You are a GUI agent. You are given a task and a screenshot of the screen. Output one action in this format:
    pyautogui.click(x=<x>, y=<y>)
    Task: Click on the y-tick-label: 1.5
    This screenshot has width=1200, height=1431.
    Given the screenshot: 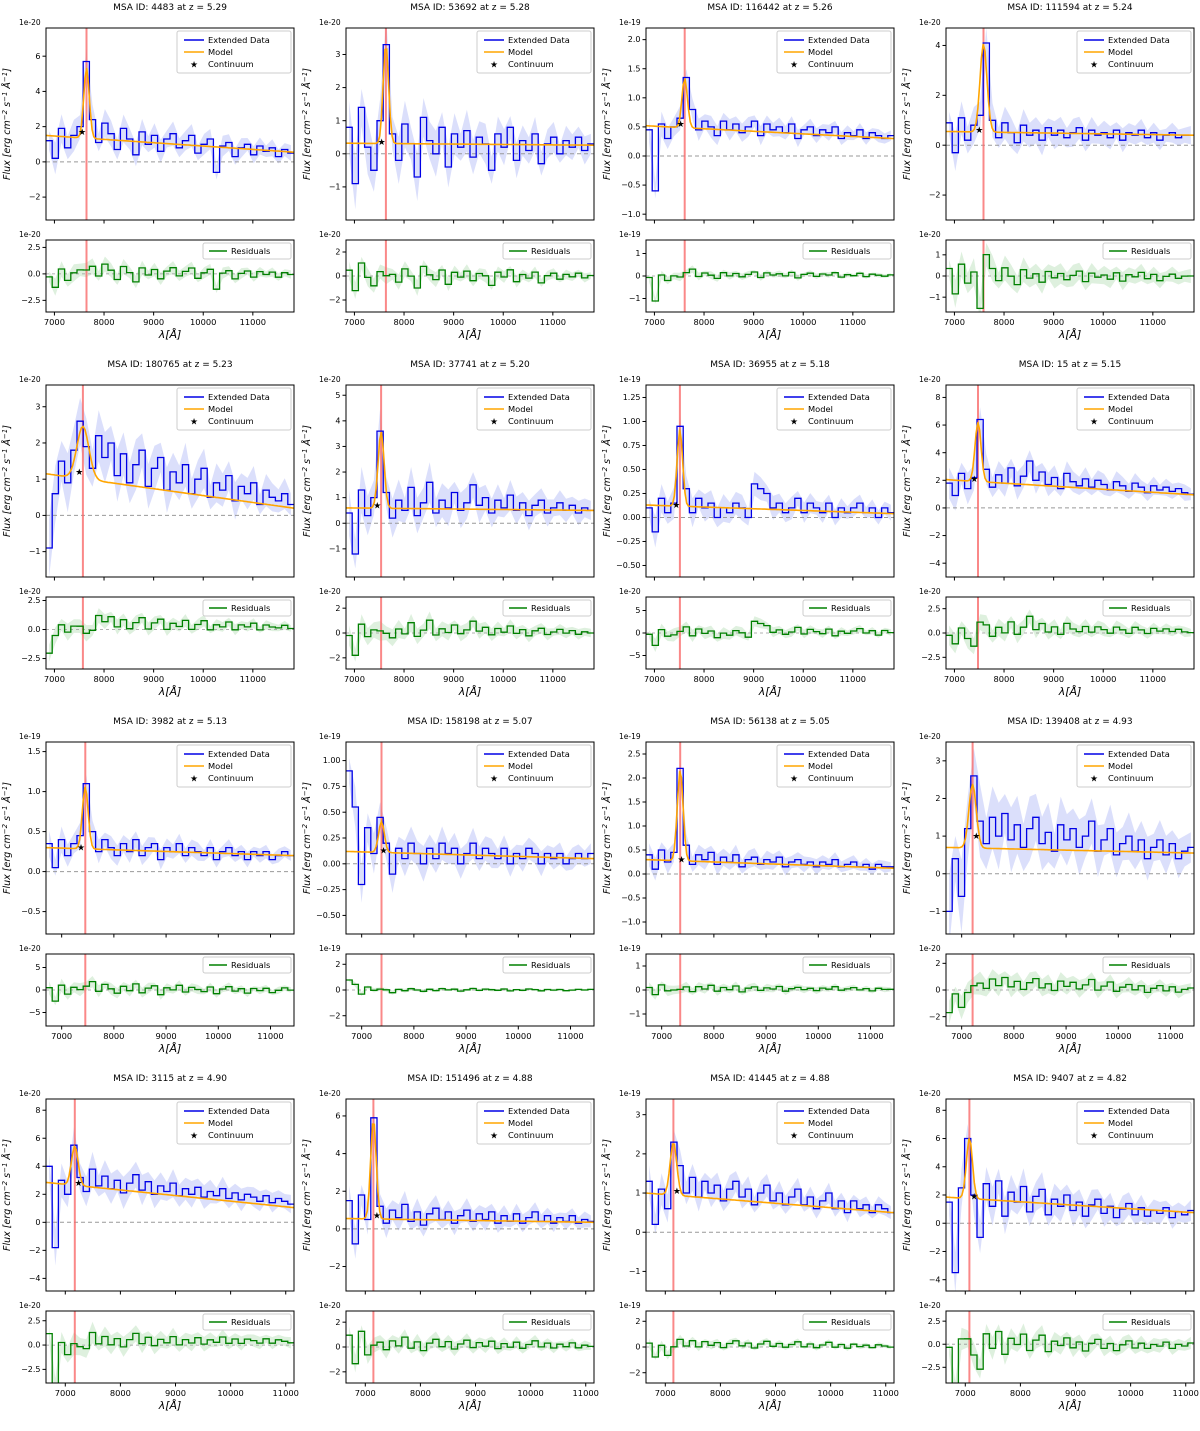 What is the action you would take?
    pyautogui.click(x=634, y=68)
    